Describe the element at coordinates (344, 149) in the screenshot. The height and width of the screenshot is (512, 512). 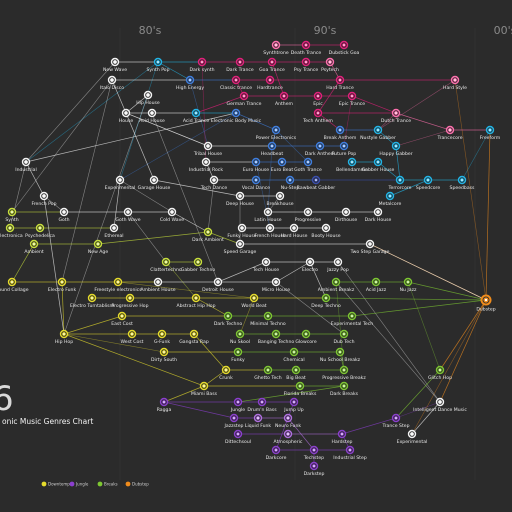
I see `genre-node-futurepop: Future Pop` at that location.